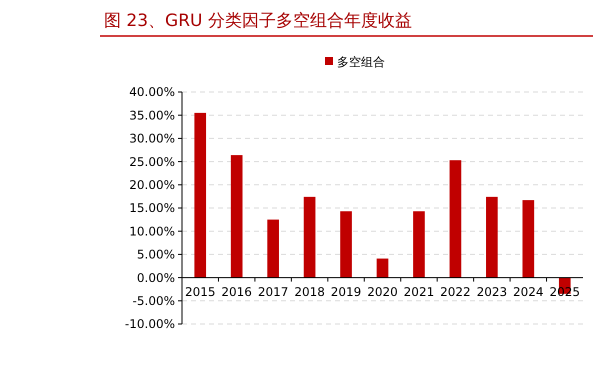 This screenshot has height=384, width=593. I want to click on legend-label: 多空组合, so click(361, 62).